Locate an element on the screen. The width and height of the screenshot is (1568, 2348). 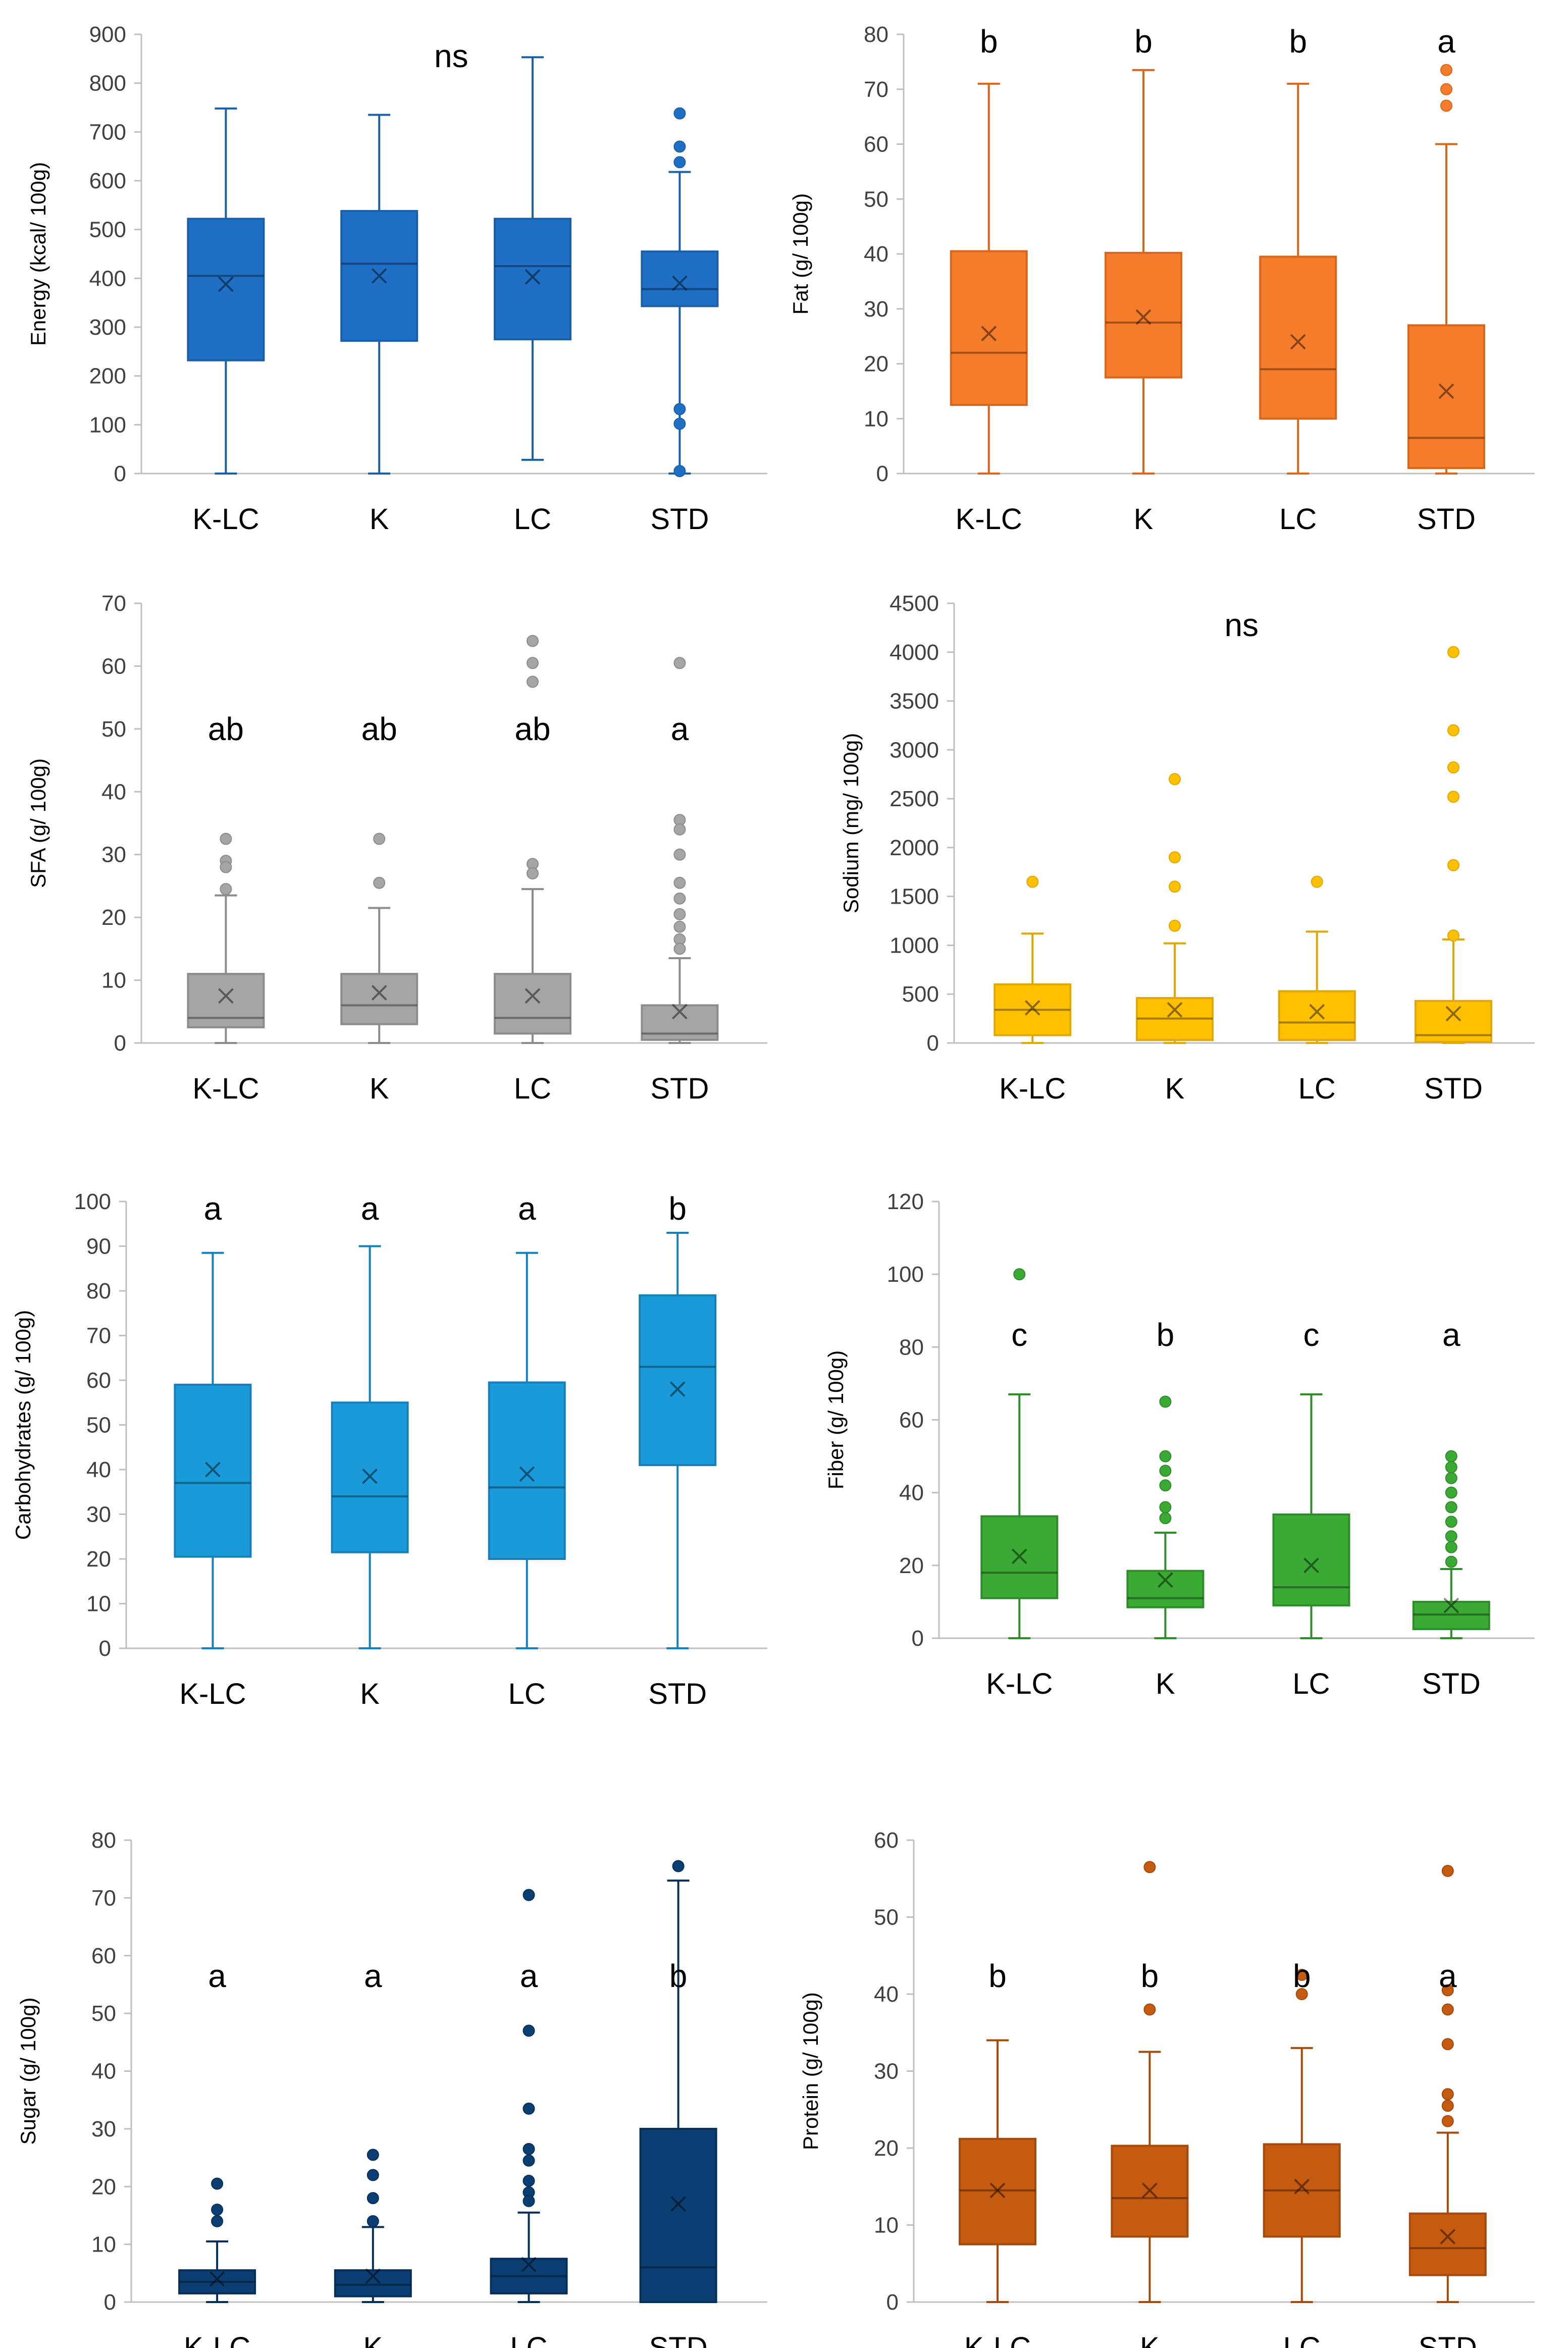
y-tick-label: 500 is located at coordinates (107, 230).